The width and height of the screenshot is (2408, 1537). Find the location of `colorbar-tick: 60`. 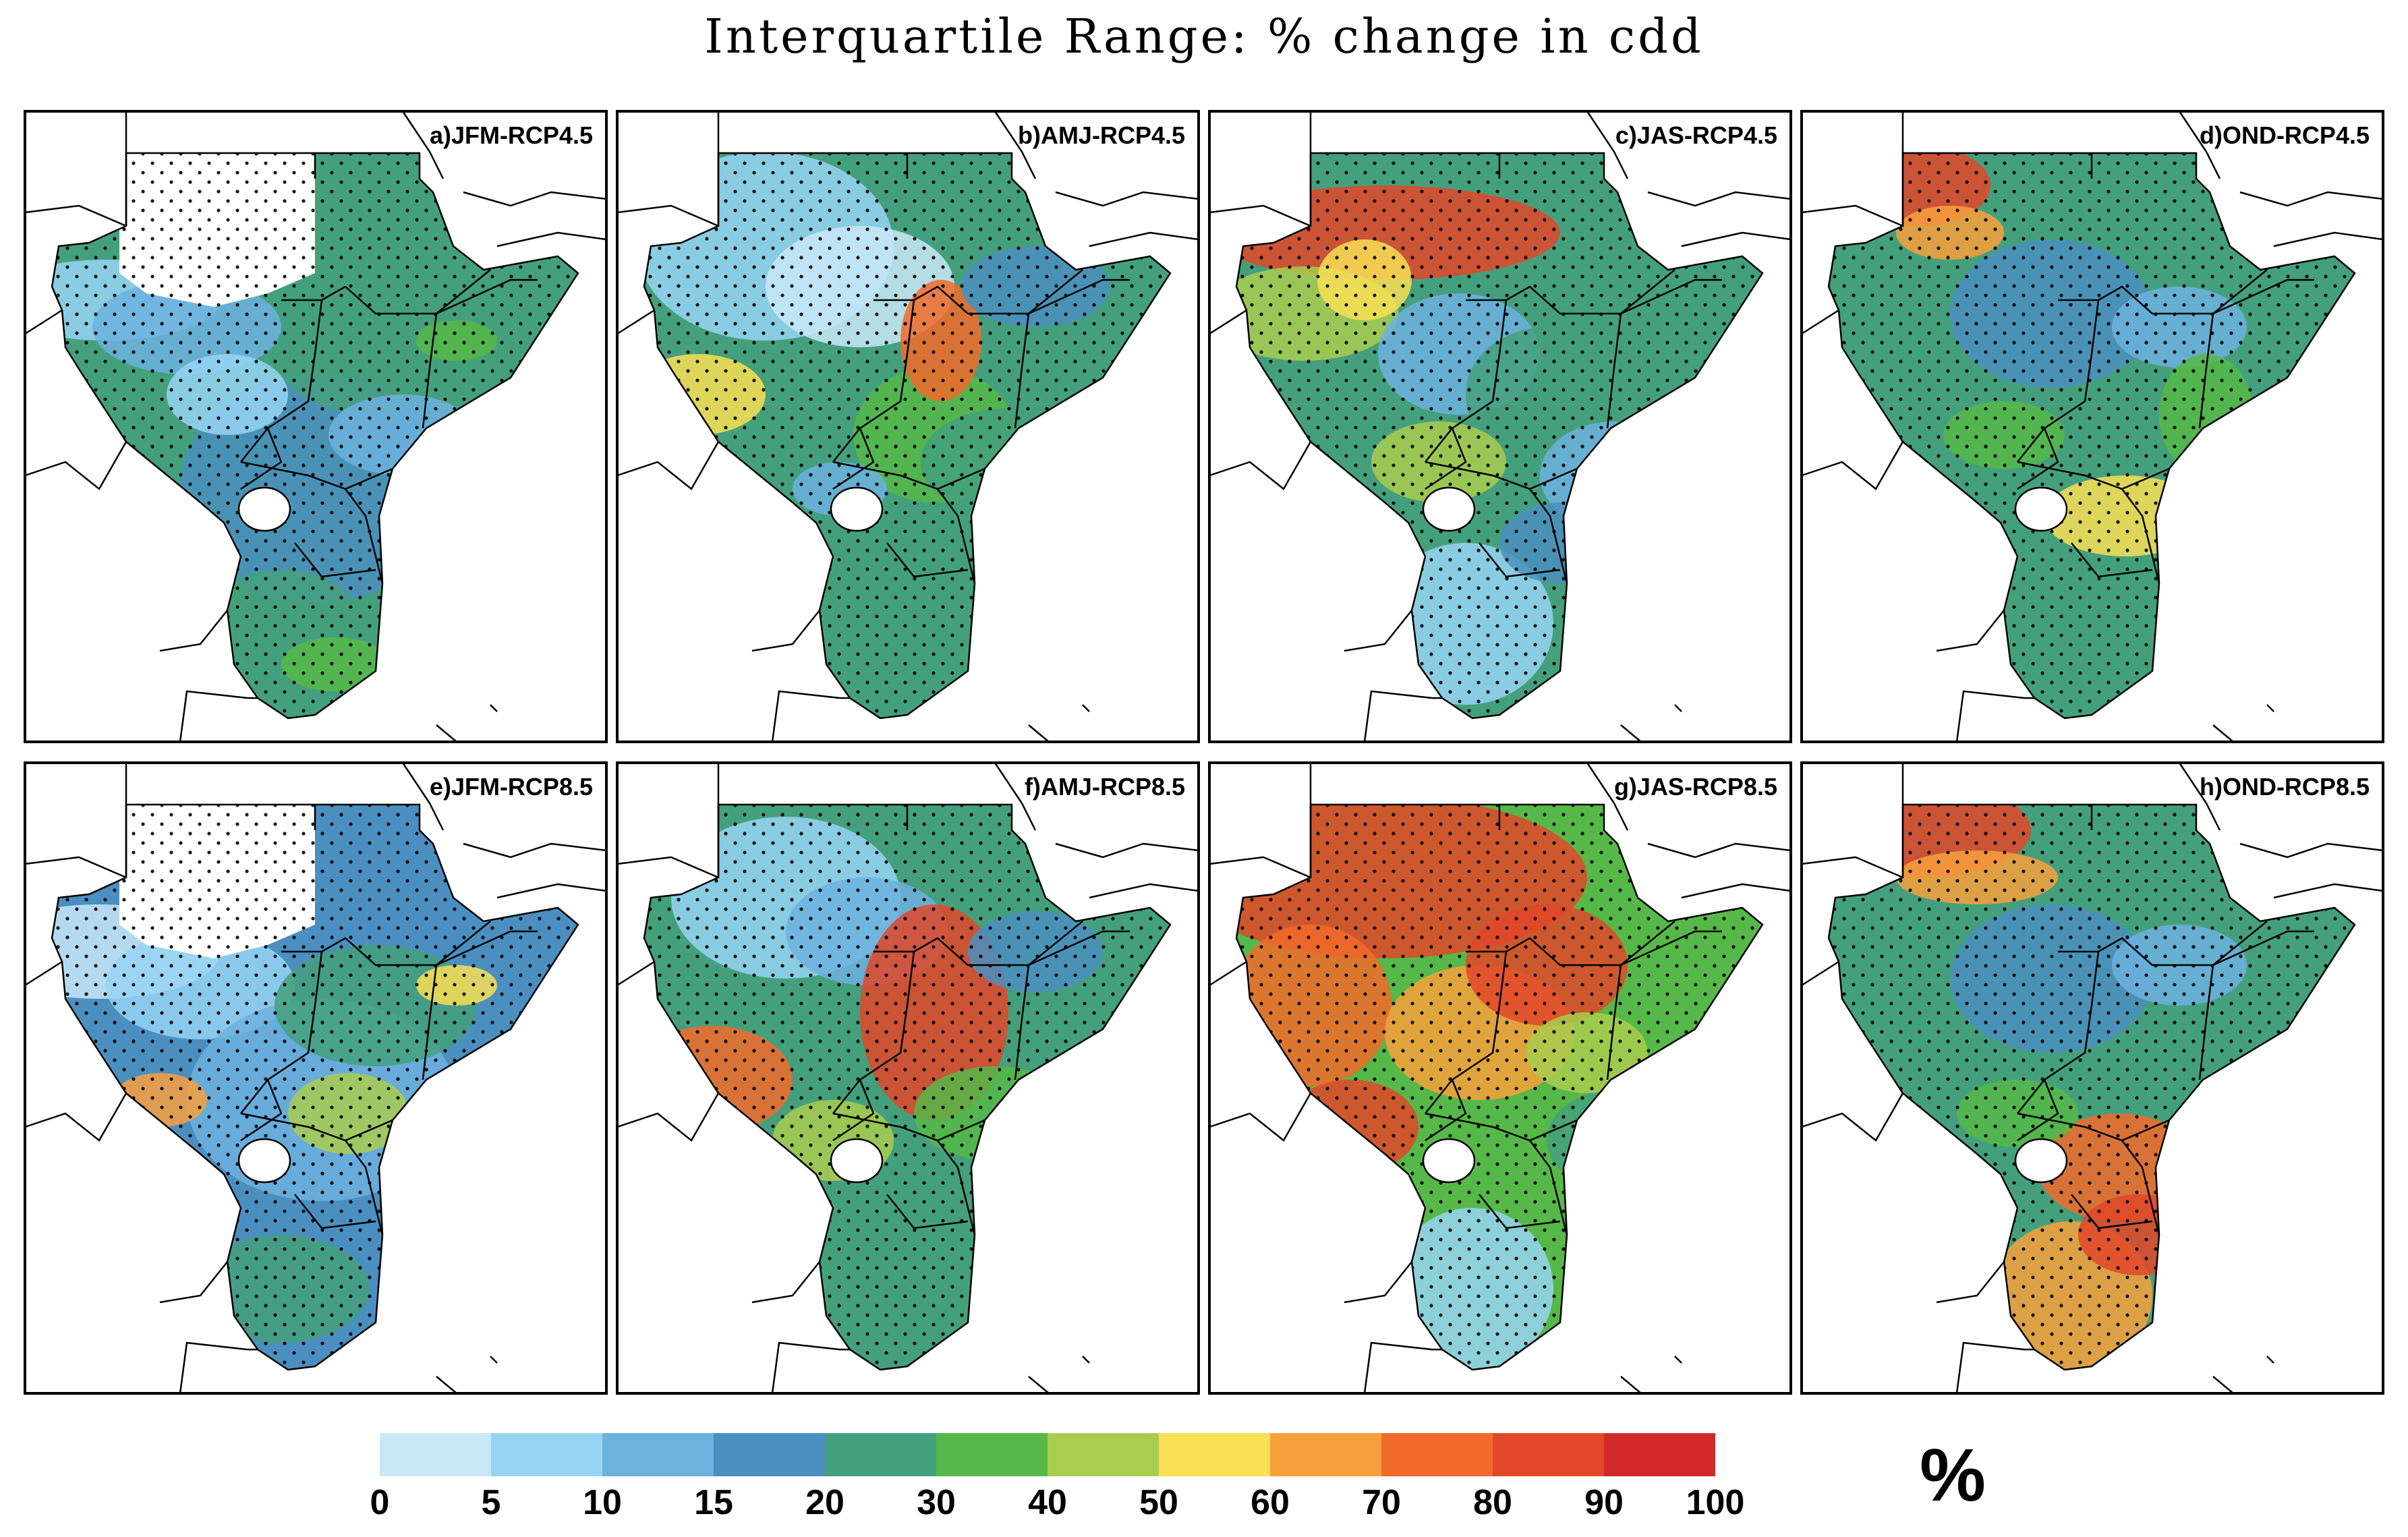

colorbar-tick: 60 is located at coordinates (1270, 1502).